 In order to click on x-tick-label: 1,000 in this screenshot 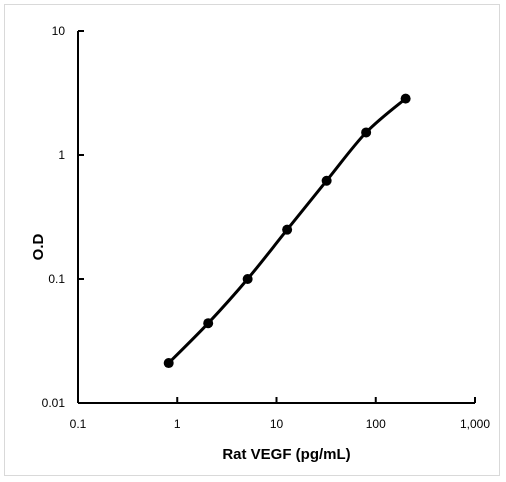, I will do `click(475, 424)`.